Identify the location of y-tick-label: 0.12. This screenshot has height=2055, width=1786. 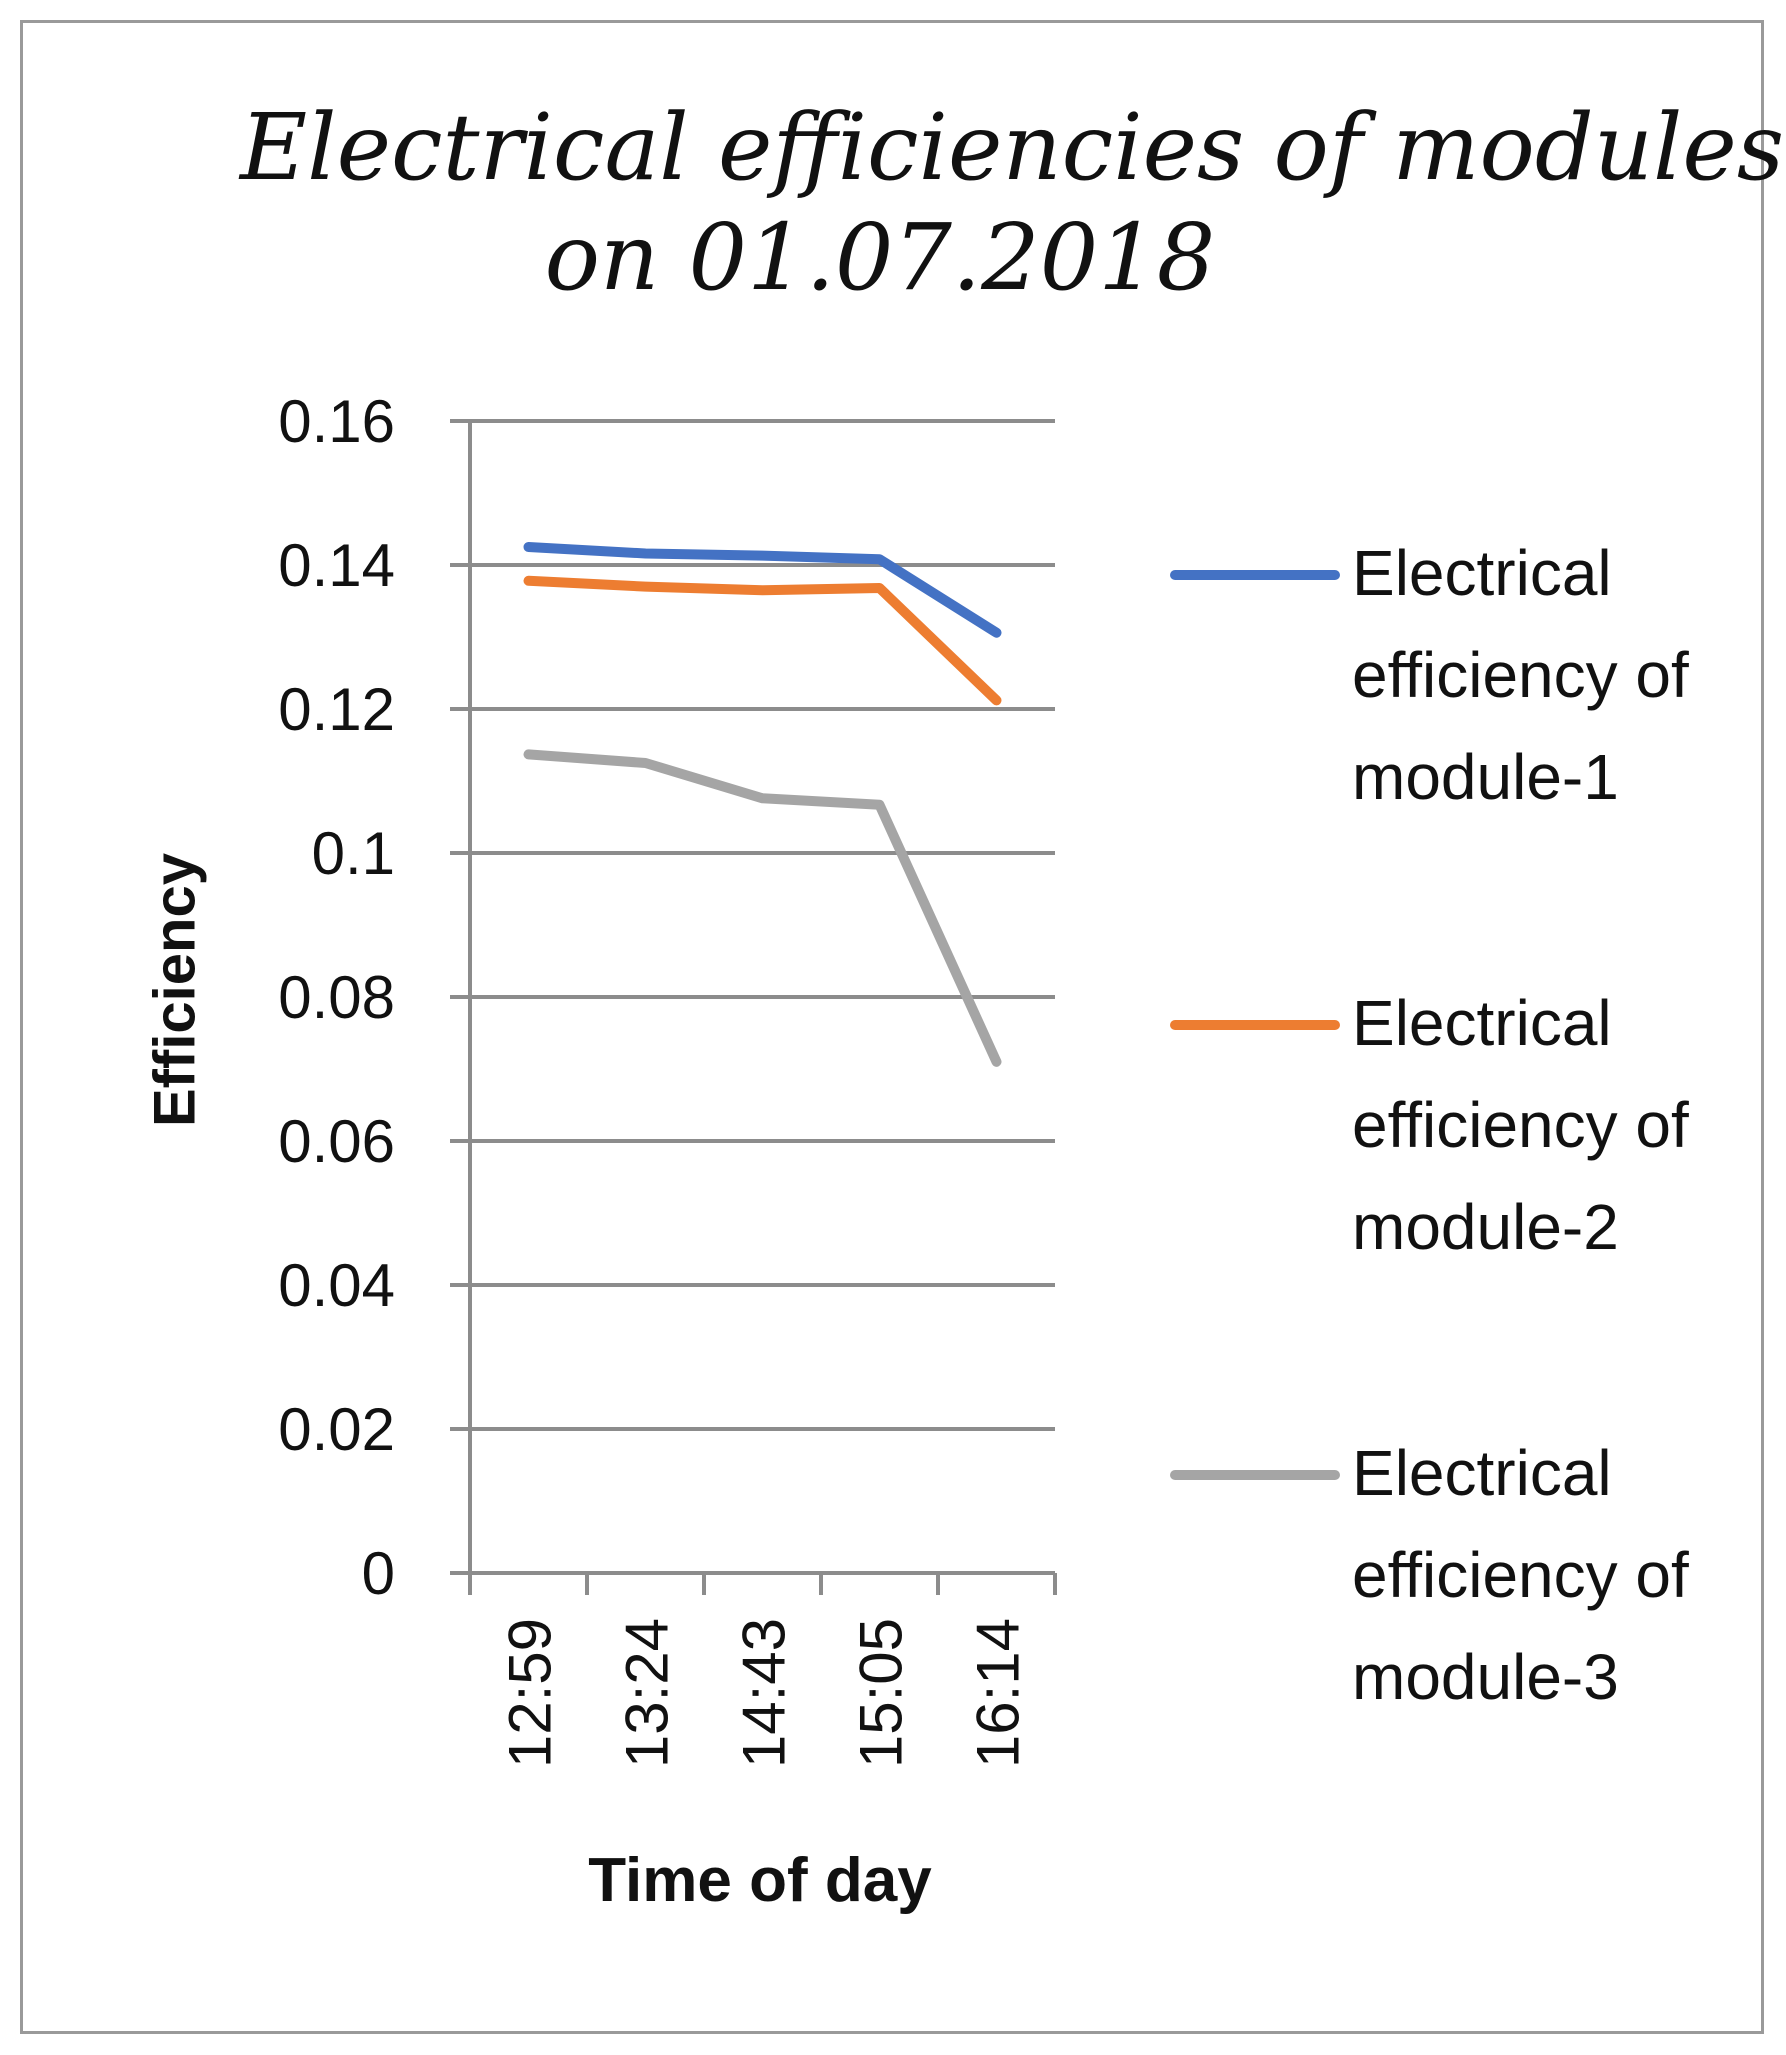
(336, 709).